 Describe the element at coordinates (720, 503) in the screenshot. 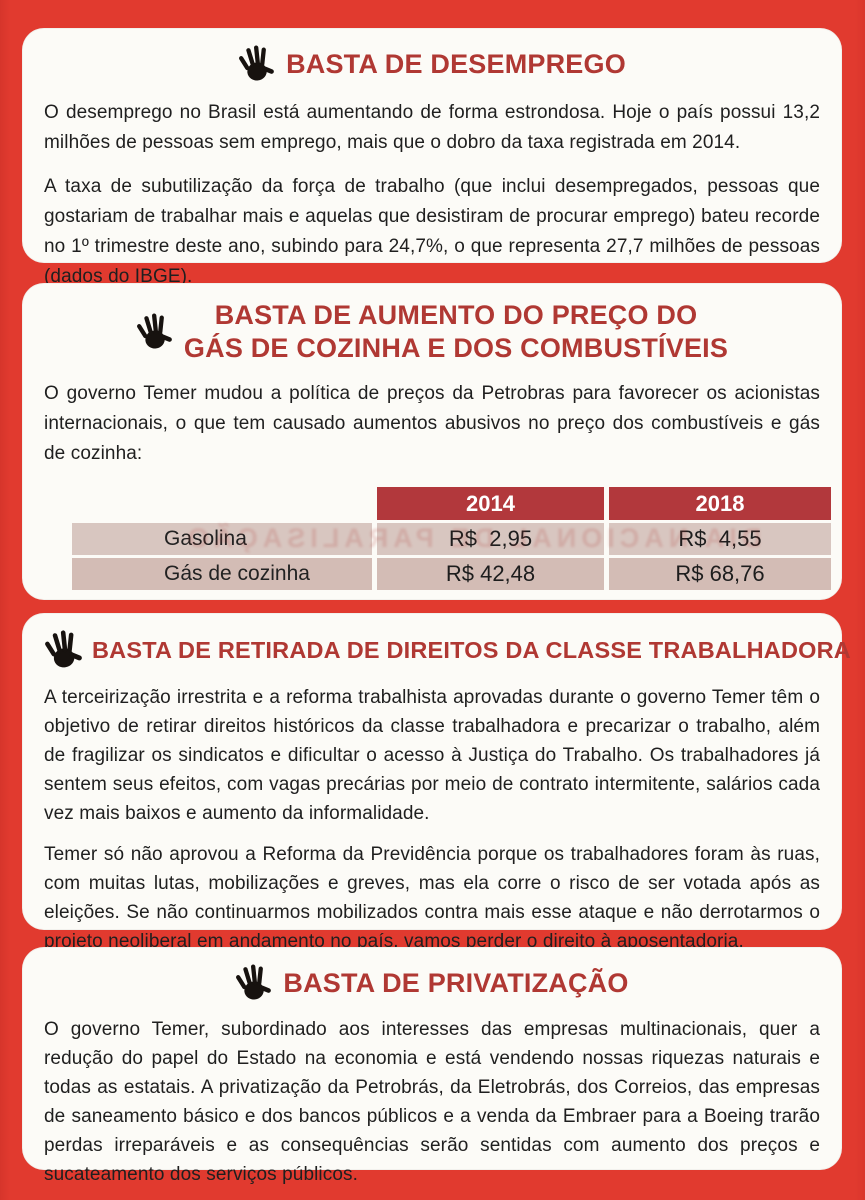

I see `table-header-2018: 2018` at that location.